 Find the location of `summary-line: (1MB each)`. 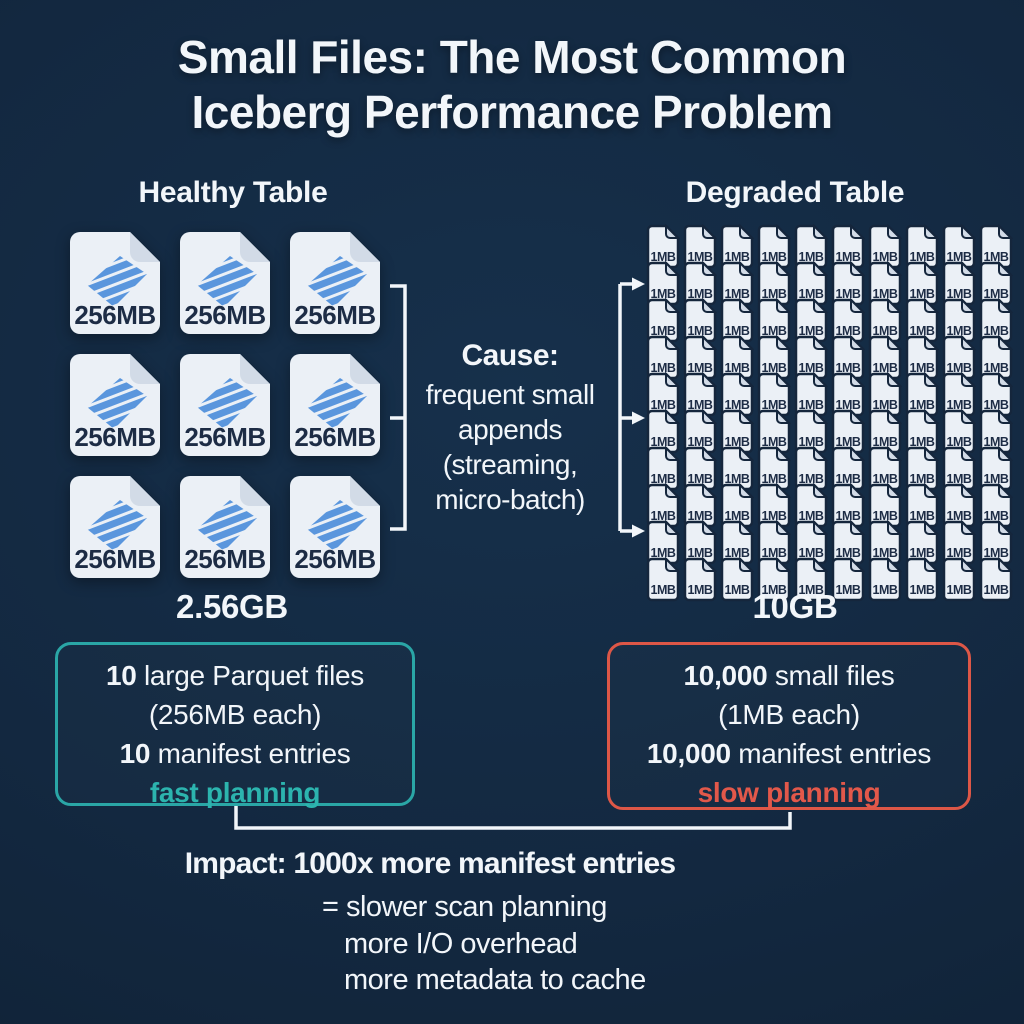

summary-line: (1MB each) is located at coordinates (789, 714).